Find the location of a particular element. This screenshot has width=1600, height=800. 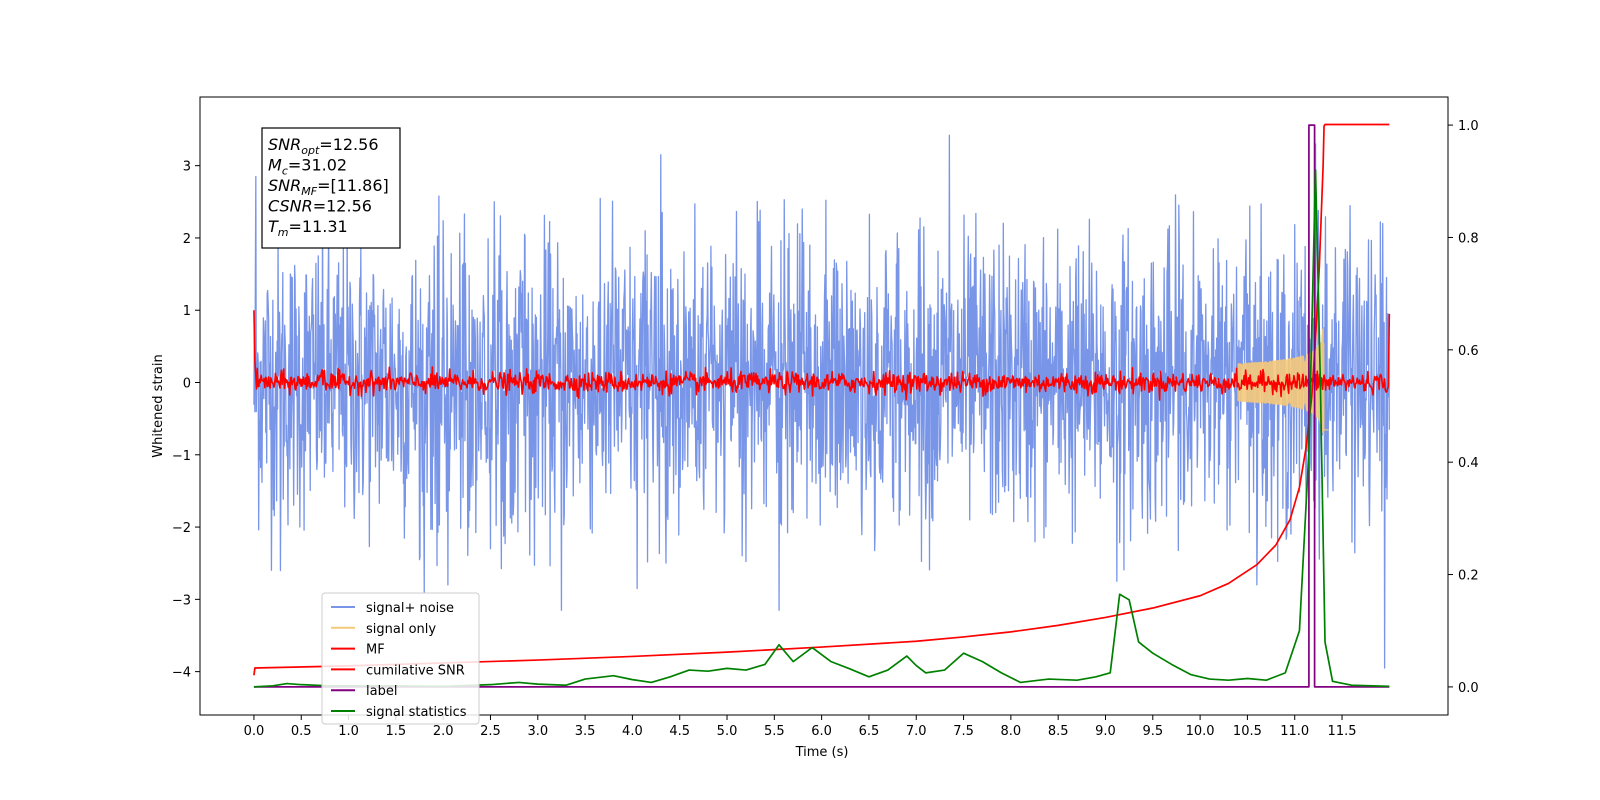

y-axis-label: Whitened strain is located at coordinates (158, 405).